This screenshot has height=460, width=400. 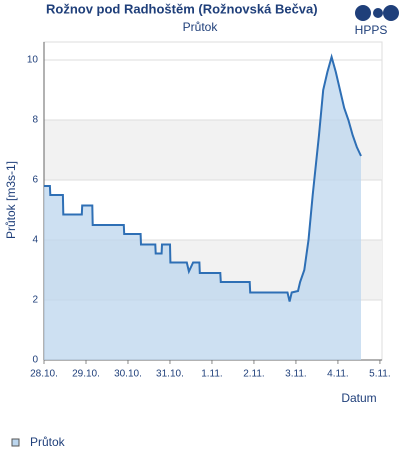 I want to click on y-tick-label: 10, so click(x=33, y=60).